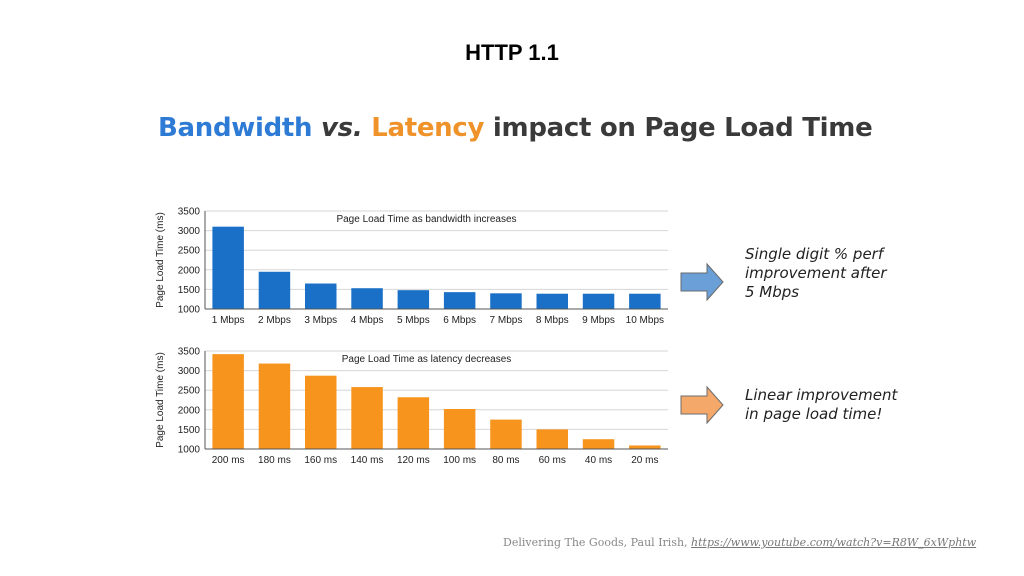  What do you see at coordinates (427, 359) in the screenshot?
I see `latency-chart-title: Page Load Time as latency decreases` at bounding box center [427, 359].